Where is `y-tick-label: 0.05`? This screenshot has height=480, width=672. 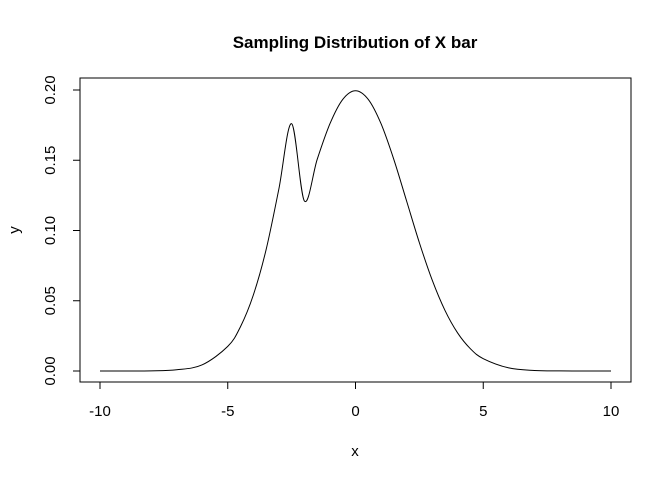
y-tick-label: 0.05 is located at coordinates (50, 300).